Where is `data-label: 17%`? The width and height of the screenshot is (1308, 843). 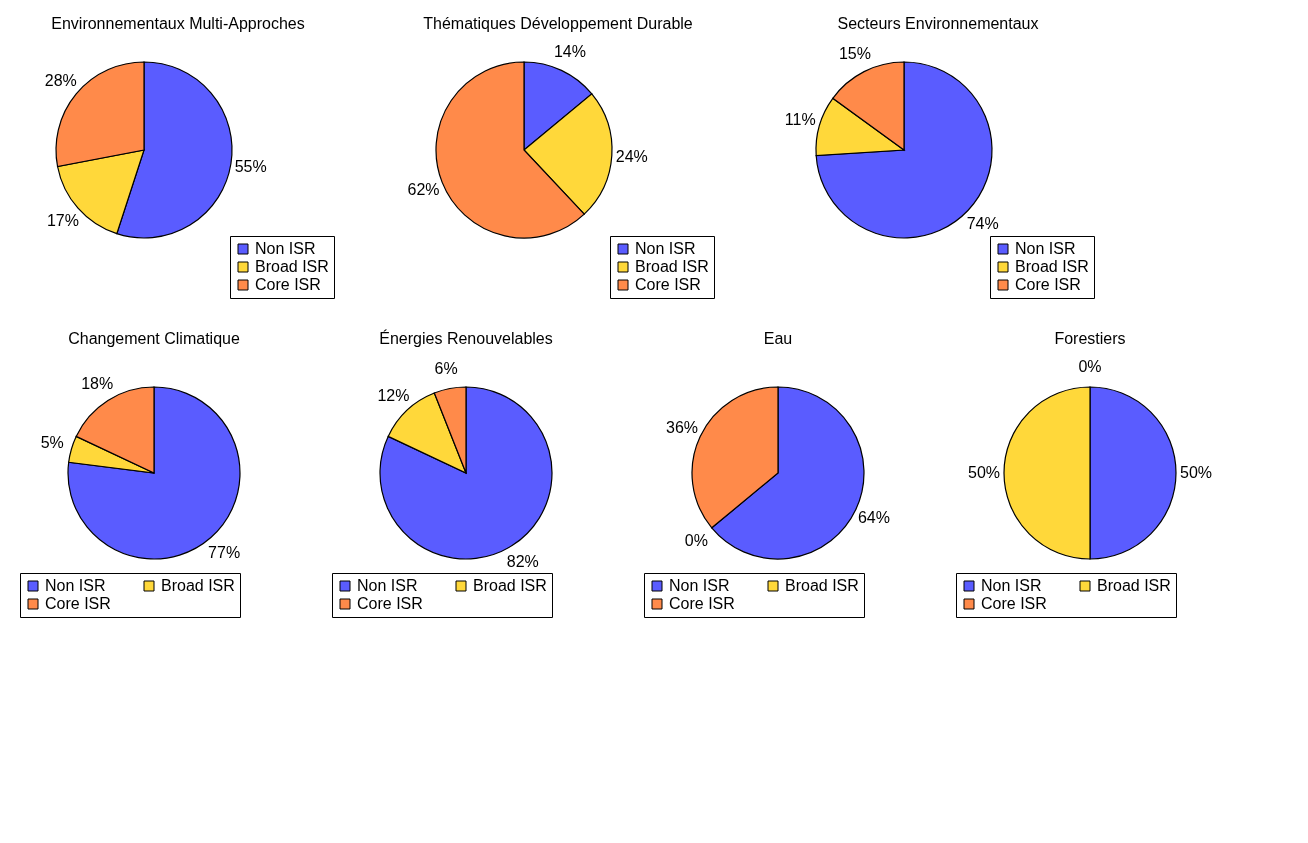 data-label: 17% is located at coordinates (62, 221).